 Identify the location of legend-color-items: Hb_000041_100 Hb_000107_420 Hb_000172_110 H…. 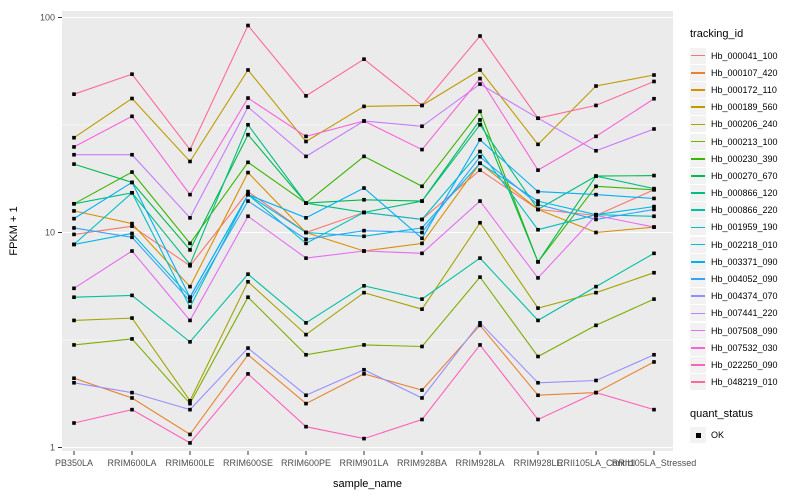
(745, 219).